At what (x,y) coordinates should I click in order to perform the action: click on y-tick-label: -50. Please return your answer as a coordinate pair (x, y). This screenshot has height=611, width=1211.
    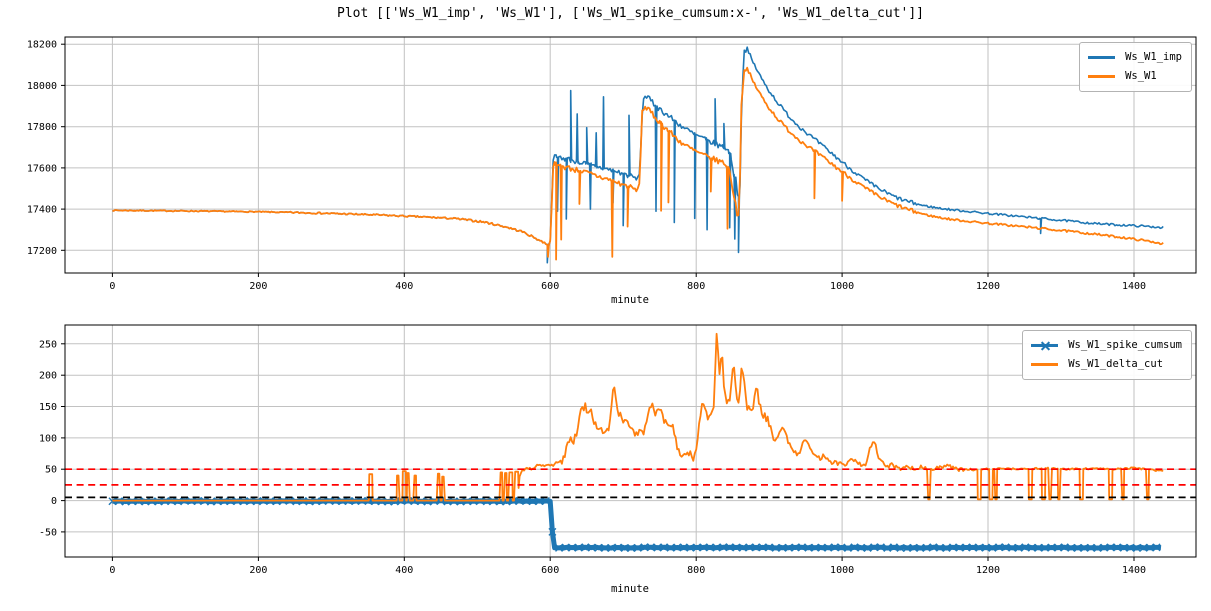
    Looking at the image, I should click on (48, 532).